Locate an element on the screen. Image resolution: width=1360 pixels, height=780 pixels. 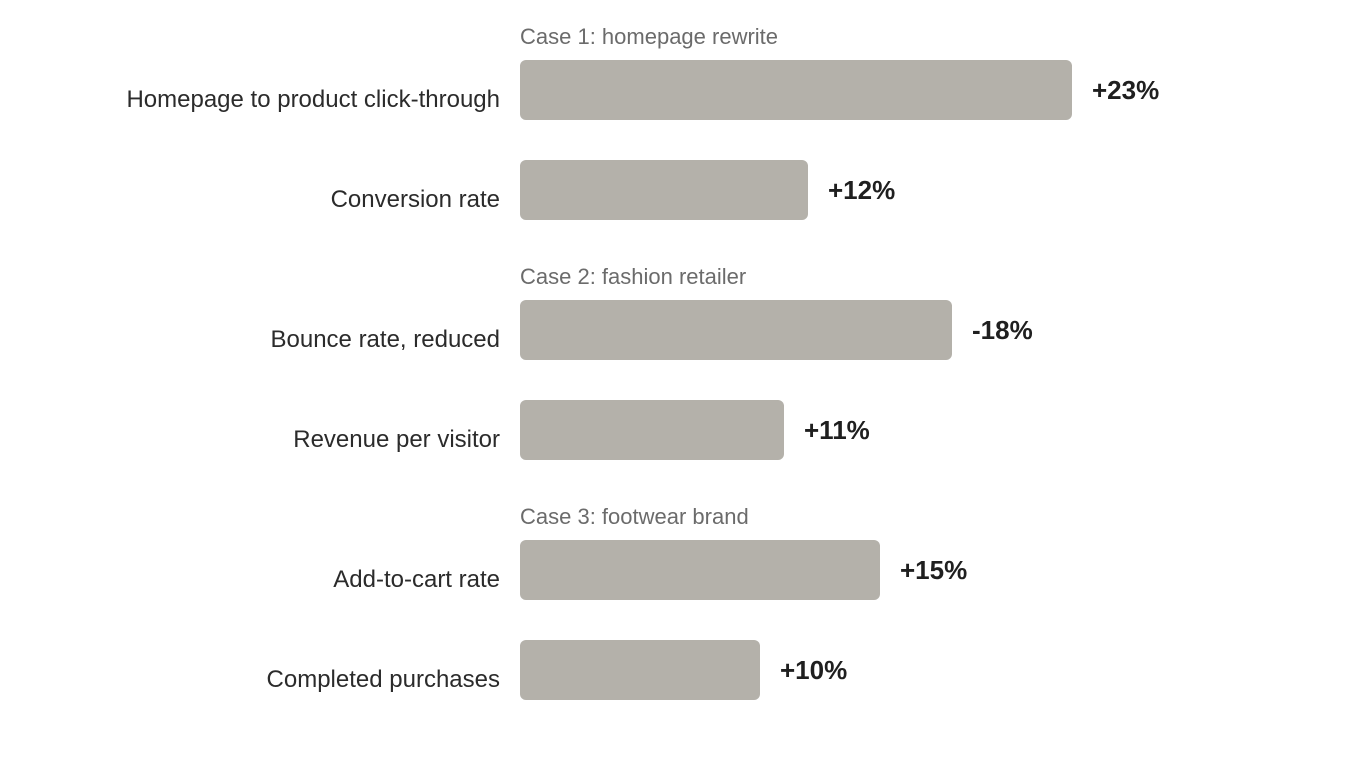
row-label: Revenue per visitor is located at coordinates (396, 439).